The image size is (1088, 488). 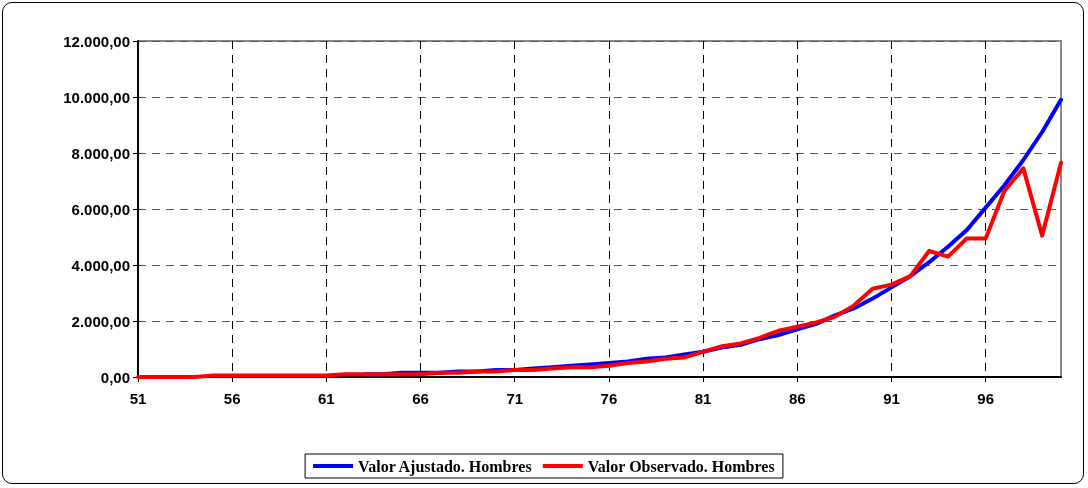 What do you see at coordinates (232, 398) in the screenshot?
I see `x-tick-label: 56` at bounding box center [232, 398].